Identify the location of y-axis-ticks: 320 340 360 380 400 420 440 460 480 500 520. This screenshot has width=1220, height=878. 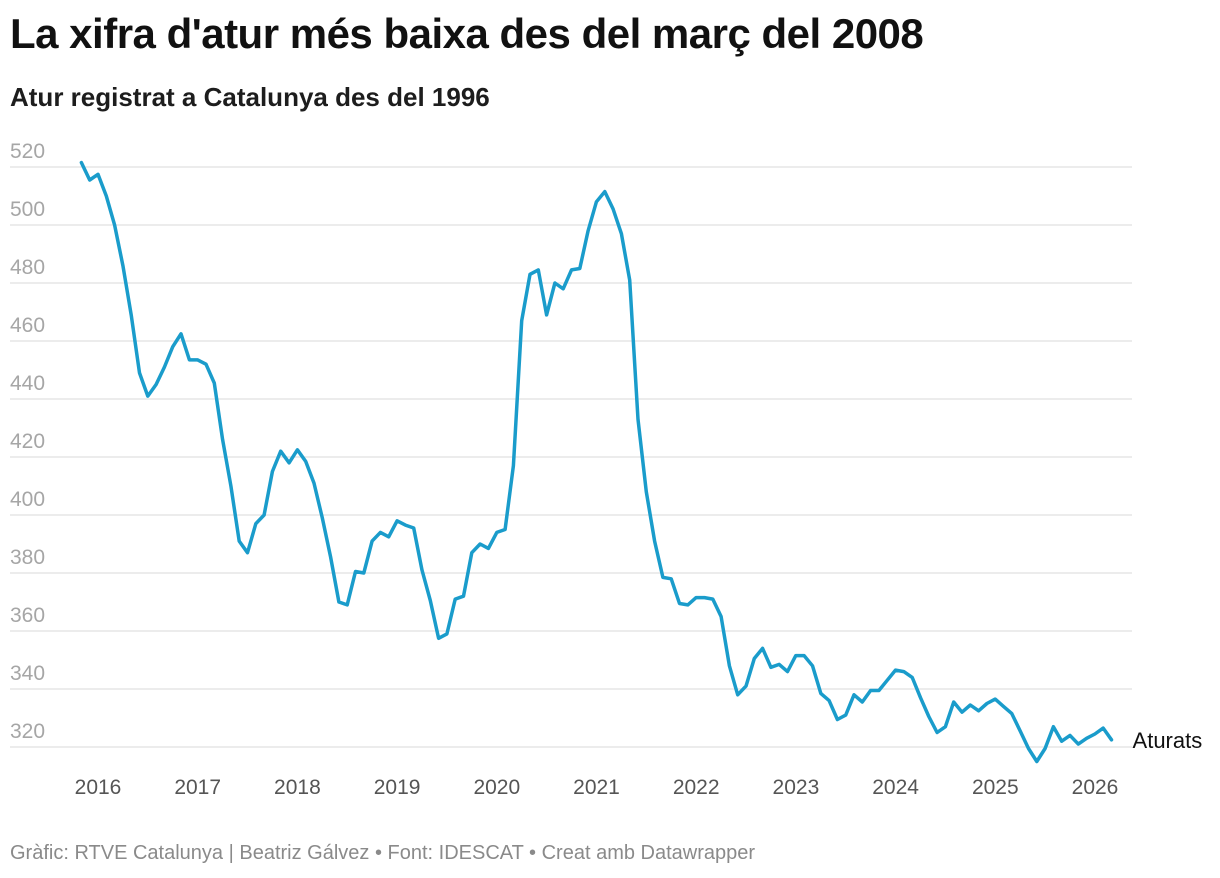
(27, 441).